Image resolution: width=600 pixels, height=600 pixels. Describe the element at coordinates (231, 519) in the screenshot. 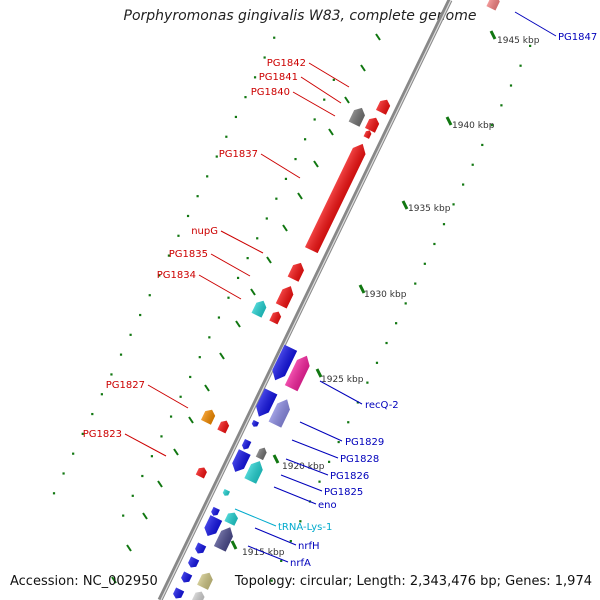

I see `gene-nrfh-b-shade` at that location.